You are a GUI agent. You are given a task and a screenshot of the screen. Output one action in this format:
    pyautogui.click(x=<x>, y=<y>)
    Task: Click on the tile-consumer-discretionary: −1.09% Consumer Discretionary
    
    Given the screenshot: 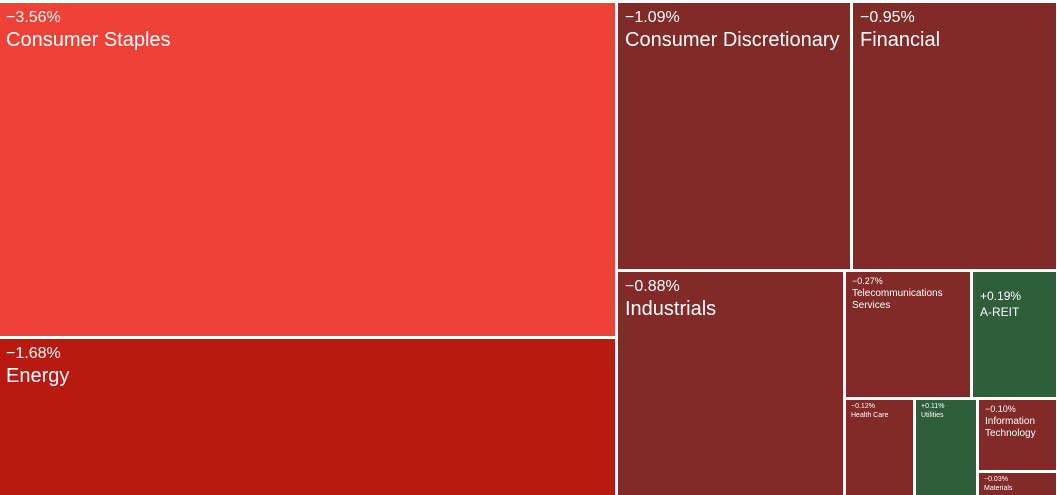 What is the action you would take?
    pyautogui.click(x=734, y=136)
    